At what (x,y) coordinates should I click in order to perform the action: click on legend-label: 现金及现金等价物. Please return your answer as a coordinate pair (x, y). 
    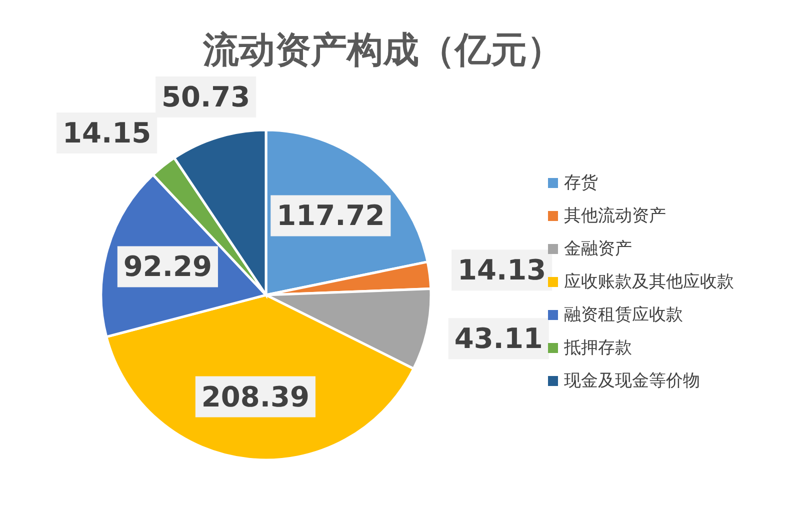
    Looking at the image, I should click on (632, 381).